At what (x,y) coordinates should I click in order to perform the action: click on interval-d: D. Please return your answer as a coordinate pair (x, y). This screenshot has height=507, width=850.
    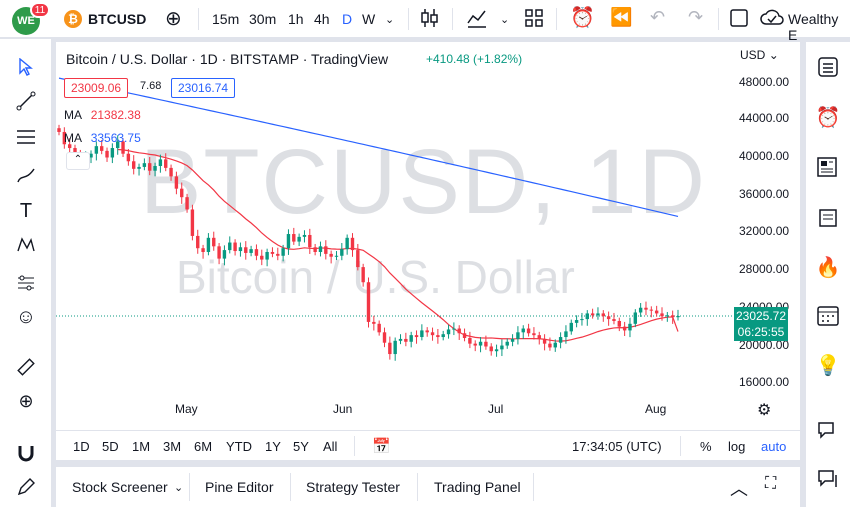
    Looking at the image, I should click on (347, 19).